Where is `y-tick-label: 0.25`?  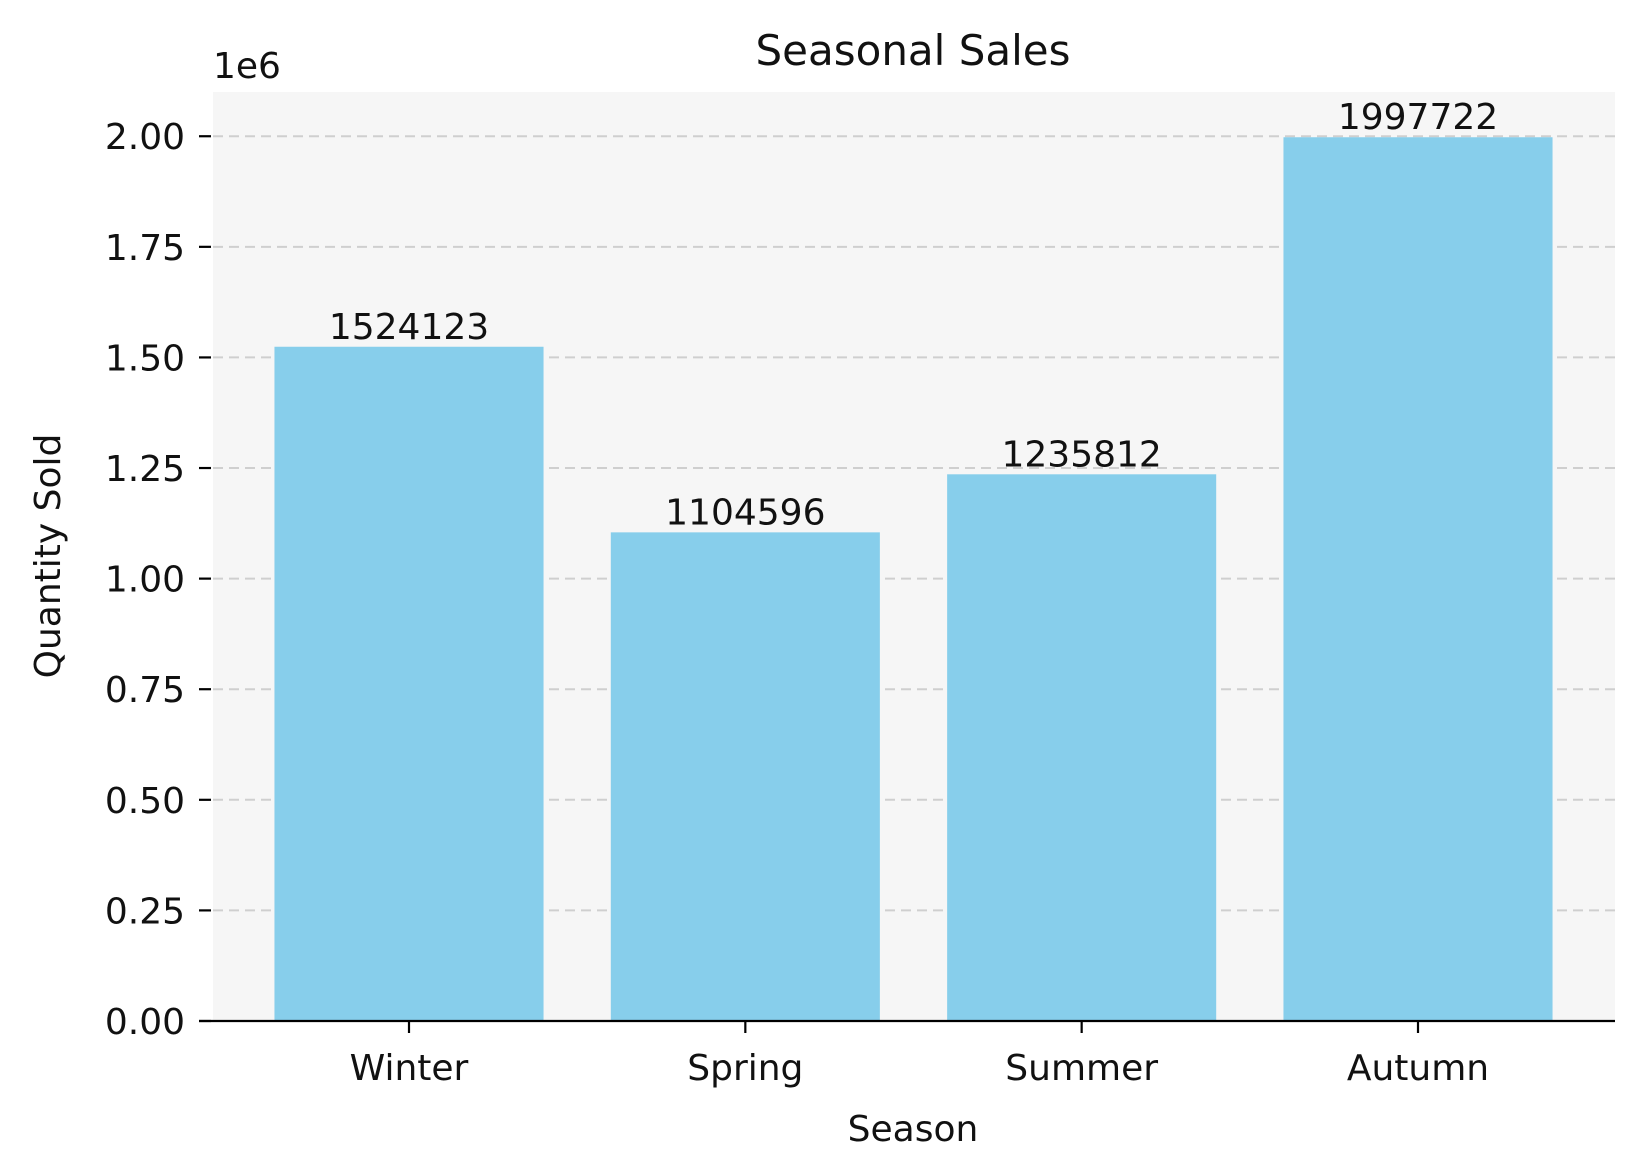
y-tick-label: 0.25 is located at coordinates (145, 911).